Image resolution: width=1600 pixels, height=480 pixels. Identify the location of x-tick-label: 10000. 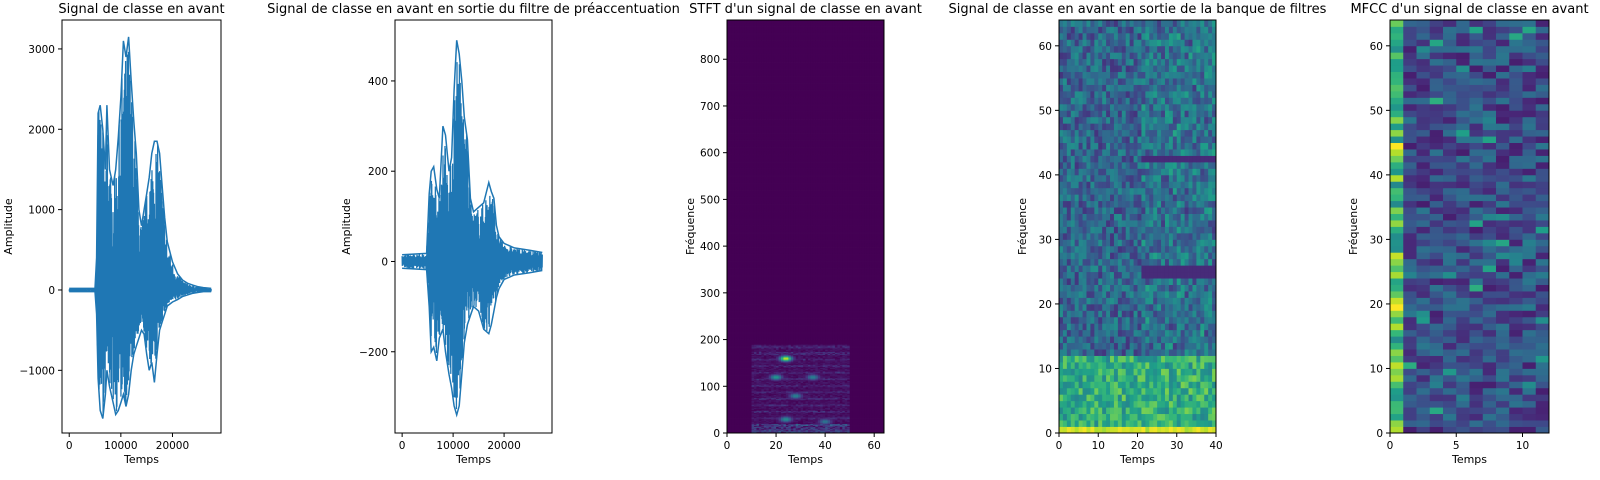
(120, 446).